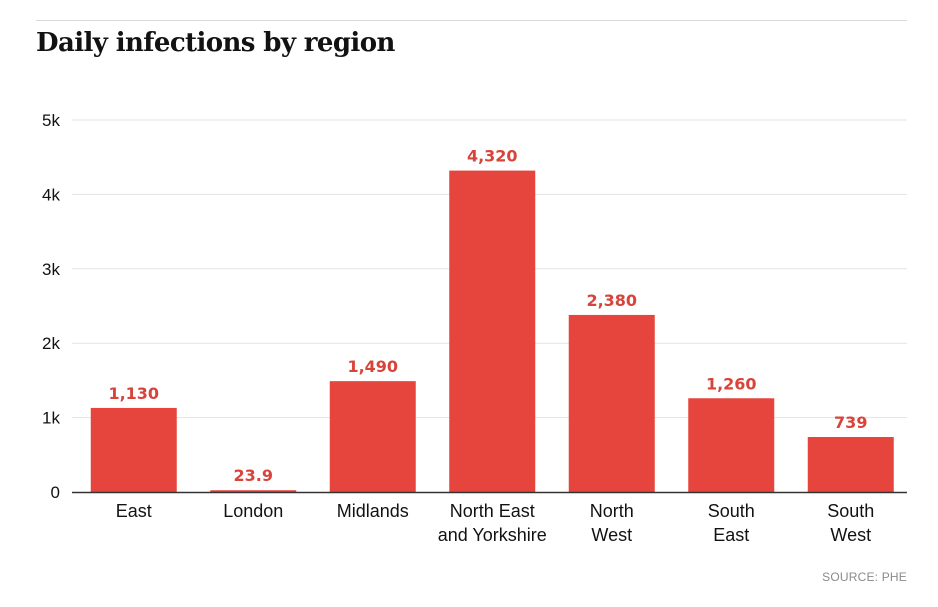  What do you see at coordinates (253, 475) in the screenshot?
I see `data-label: 23.9` at bounding box center [253, 475].